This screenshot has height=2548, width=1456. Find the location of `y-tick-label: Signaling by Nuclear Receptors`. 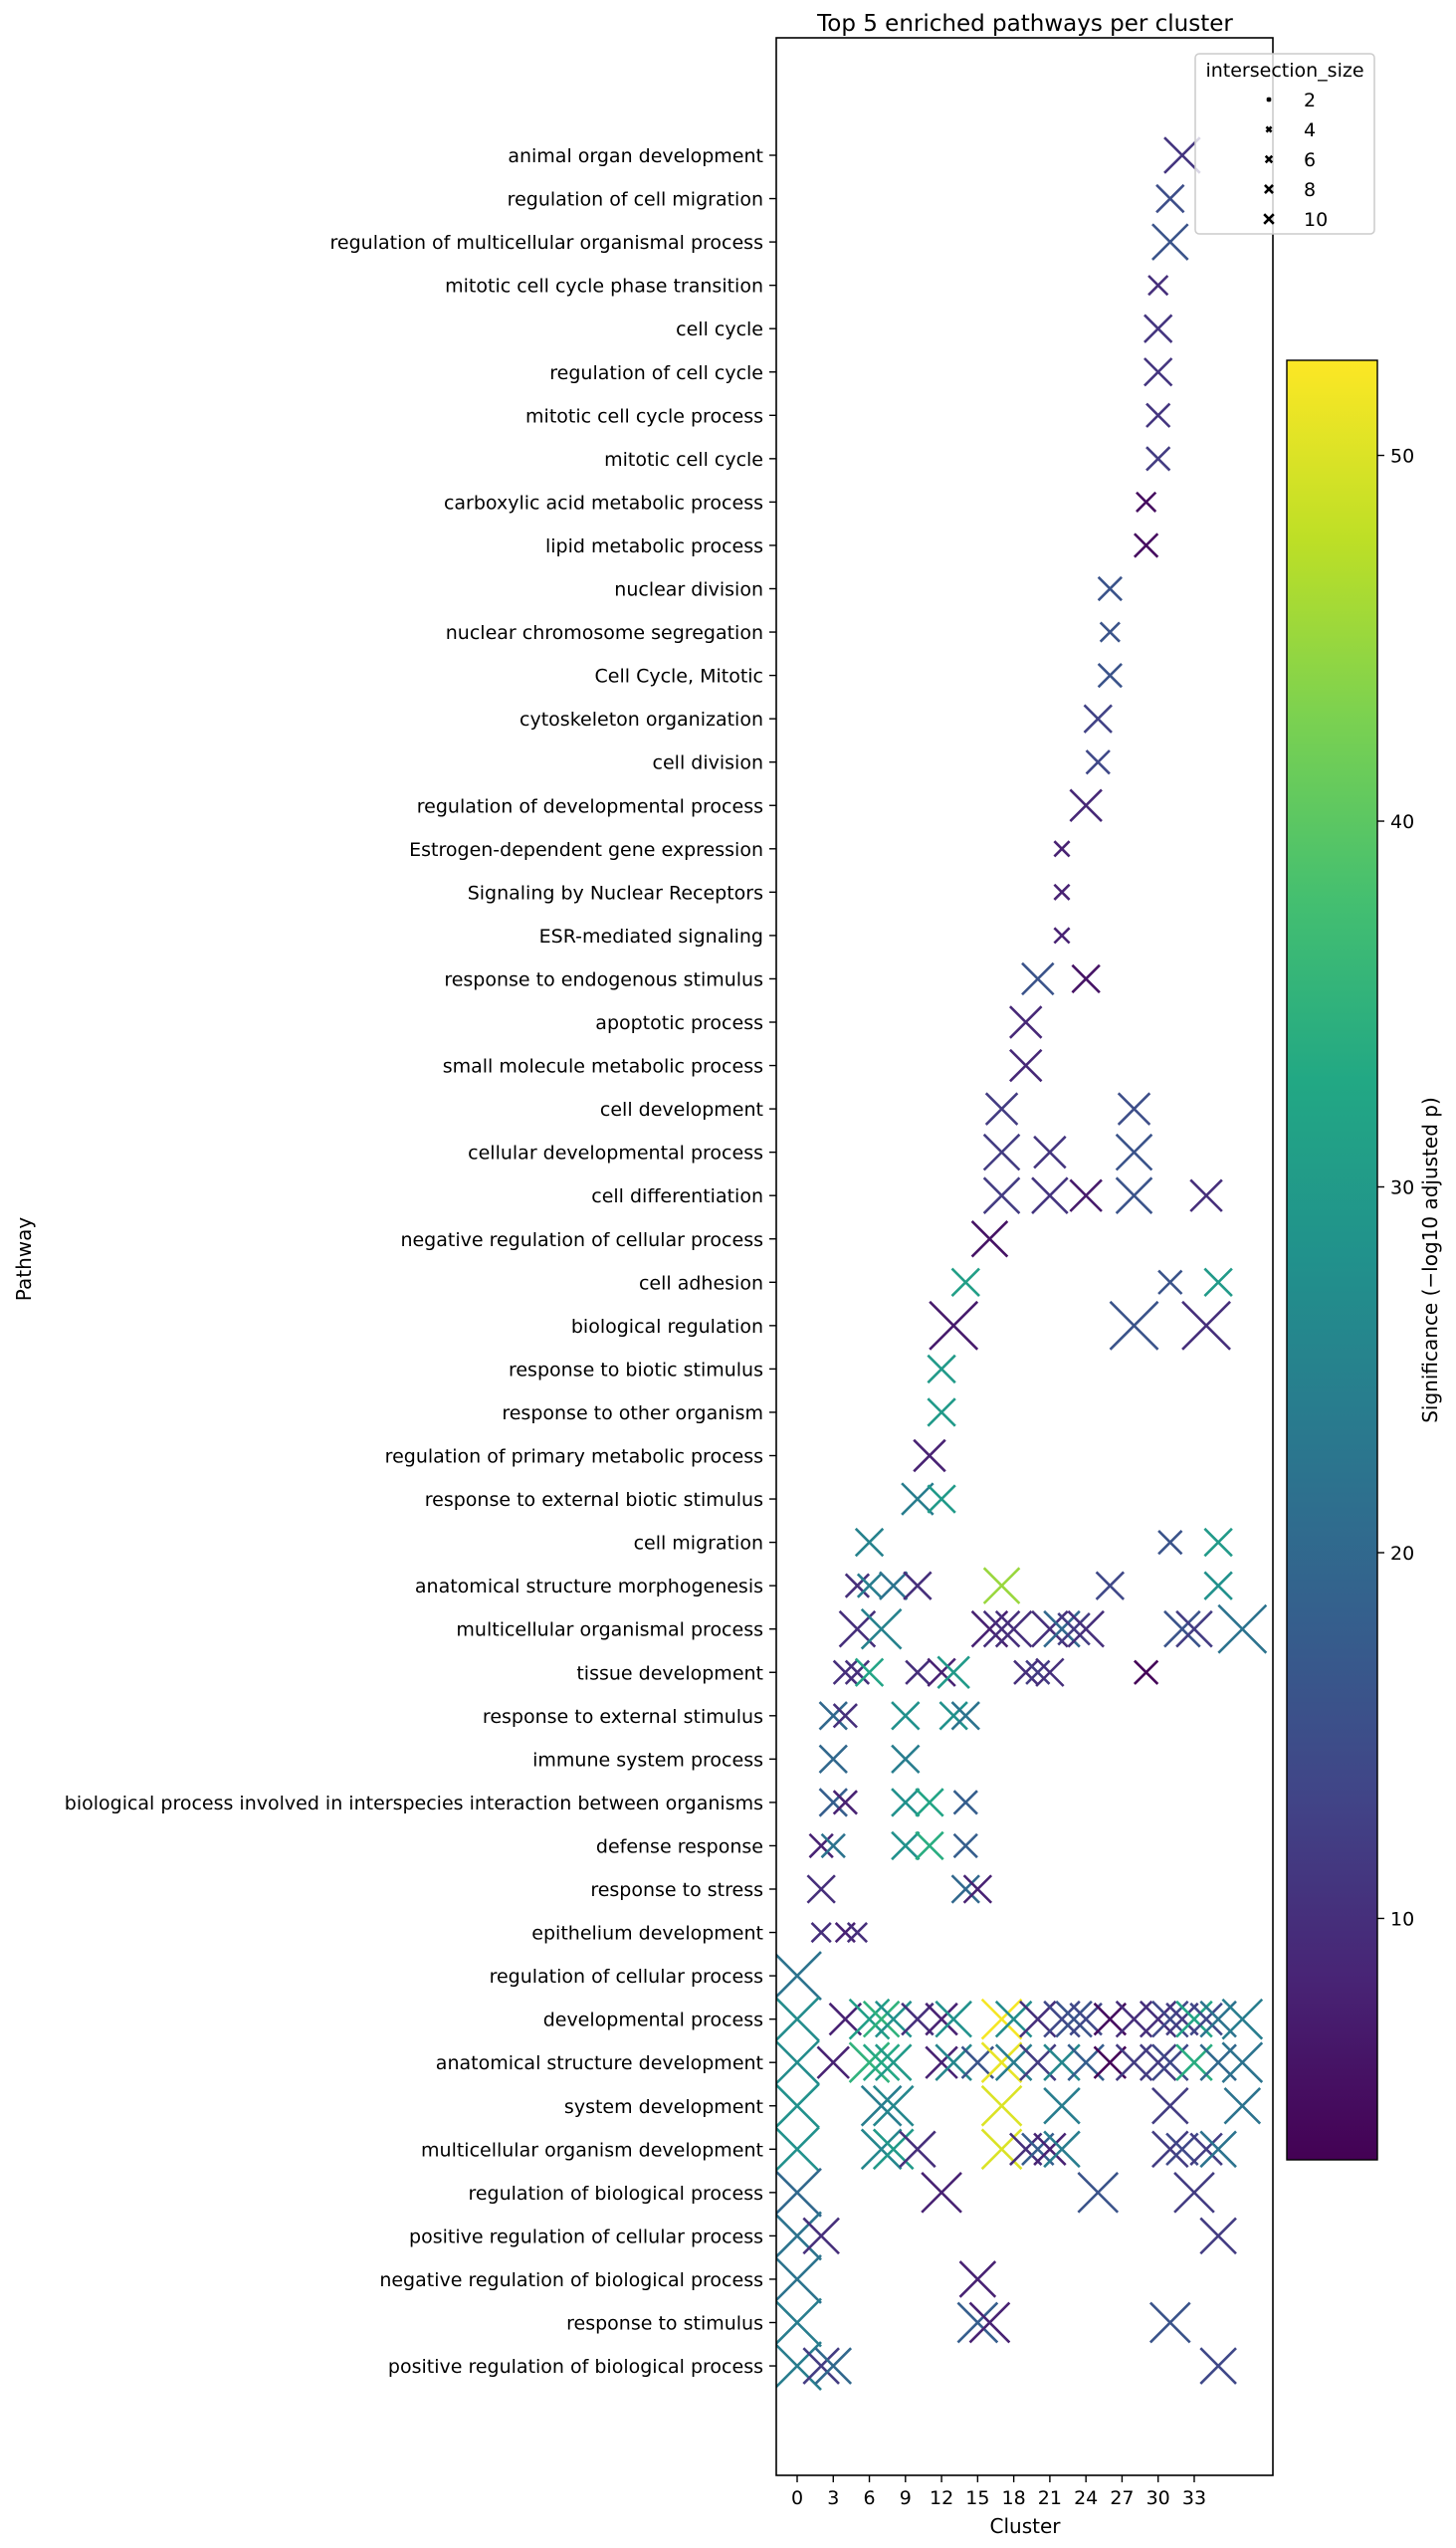

y-tick-label: Signaling by Nuclear Receptors is located at coordinates (615, 893).